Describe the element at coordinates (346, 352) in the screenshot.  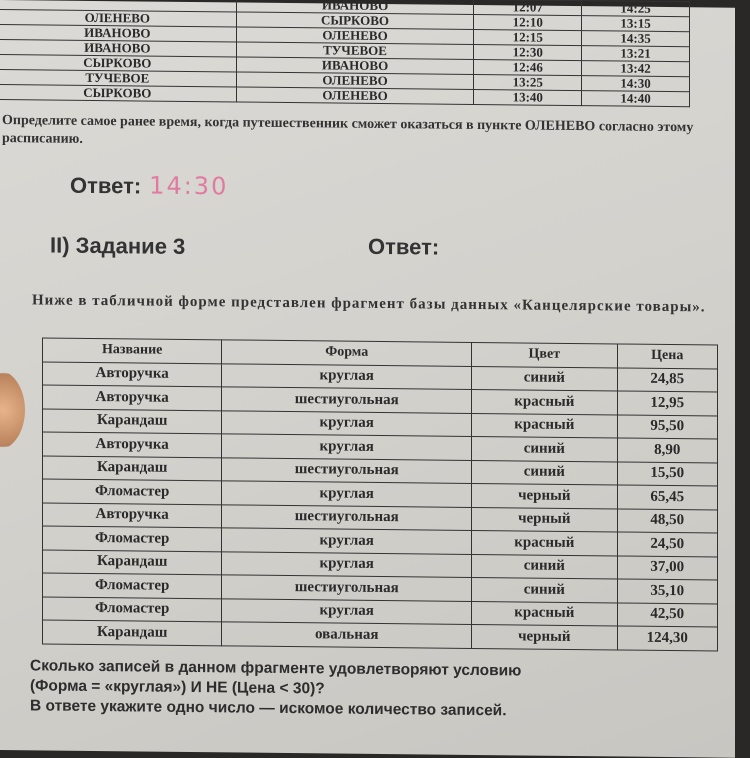
I see `column-header: Форма` at that location.